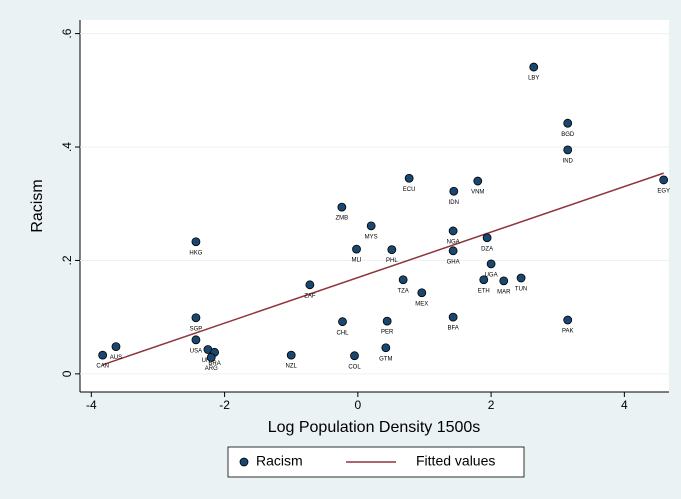  I want to click on point-label: BFA, so click(452, 329).